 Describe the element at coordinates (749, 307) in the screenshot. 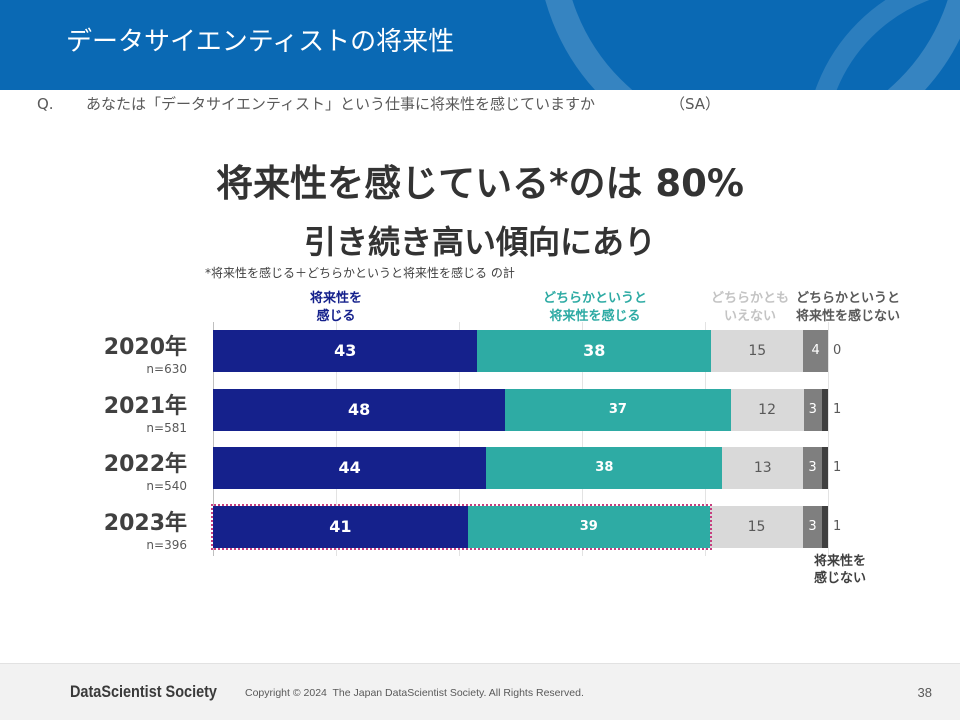

I see `legend-label: どちらかとも いえない` at that location.